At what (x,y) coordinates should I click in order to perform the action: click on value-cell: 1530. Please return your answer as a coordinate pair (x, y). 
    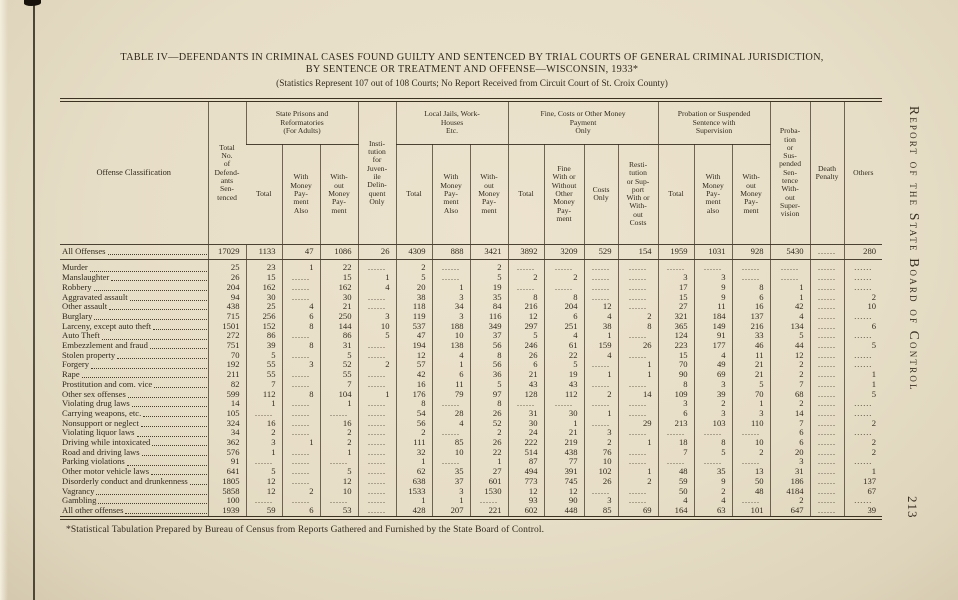
    Looking at the image, I should click on (489, 491).